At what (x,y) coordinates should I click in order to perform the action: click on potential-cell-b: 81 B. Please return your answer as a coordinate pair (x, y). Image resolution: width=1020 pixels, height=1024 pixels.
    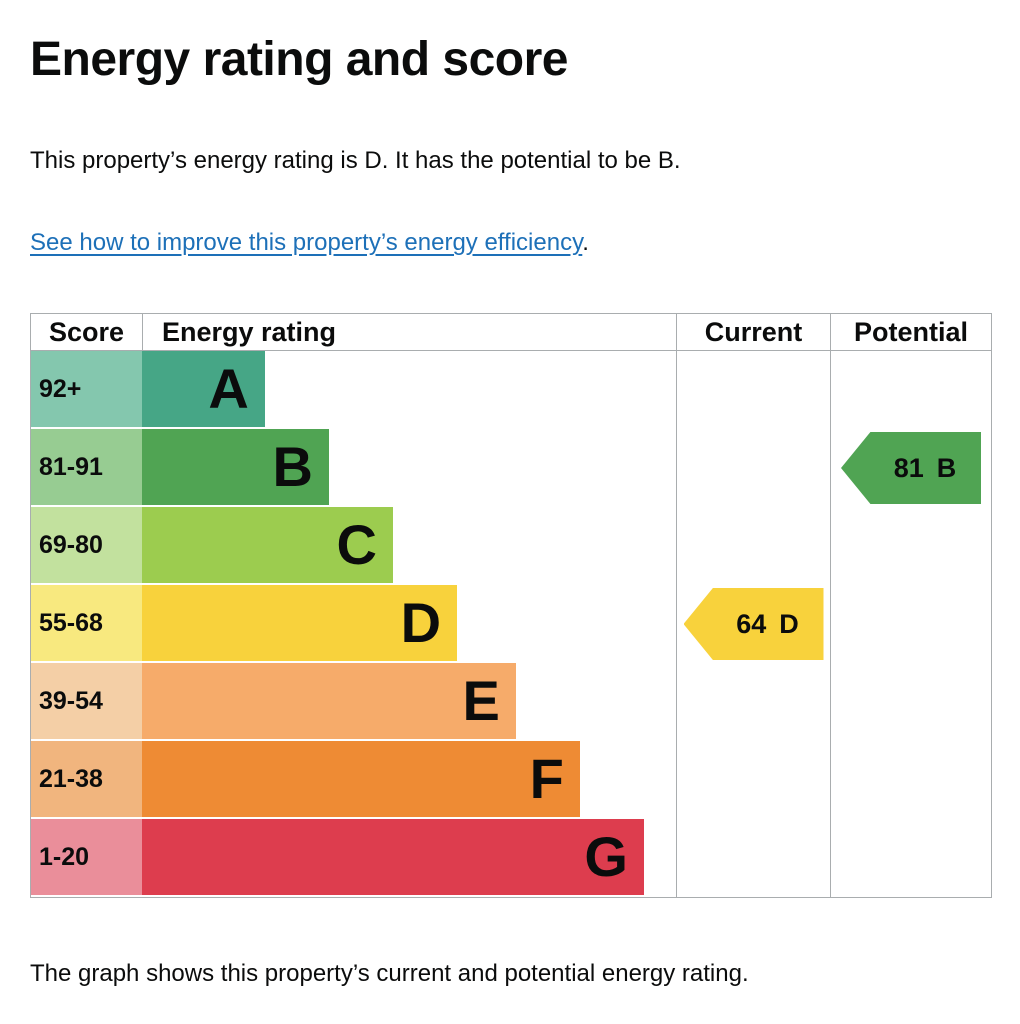
    Looking at the image, I should click on (910, 468).